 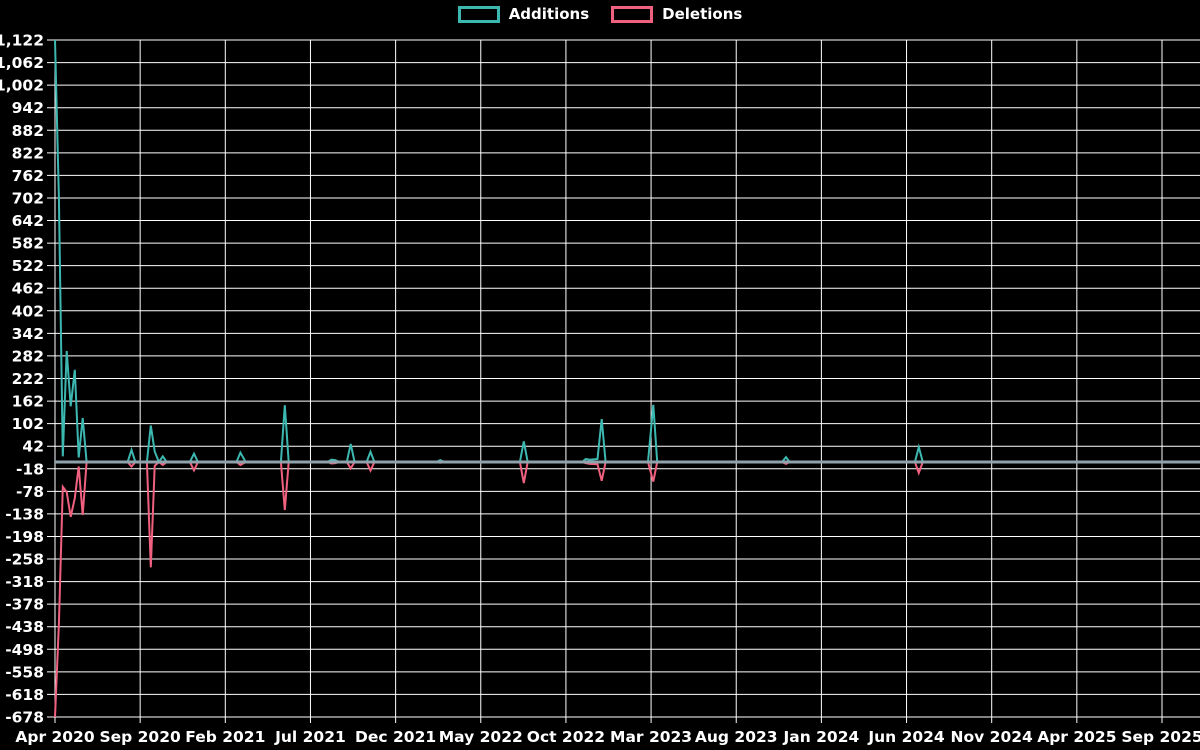 I want to click on y-tick-label: -18, so click(x=30, y=469).